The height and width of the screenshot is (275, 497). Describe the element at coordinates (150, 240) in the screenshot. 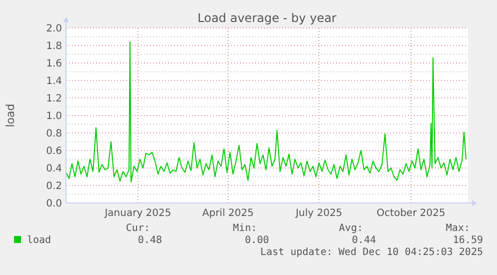

I see `text: 0.48` at that location.